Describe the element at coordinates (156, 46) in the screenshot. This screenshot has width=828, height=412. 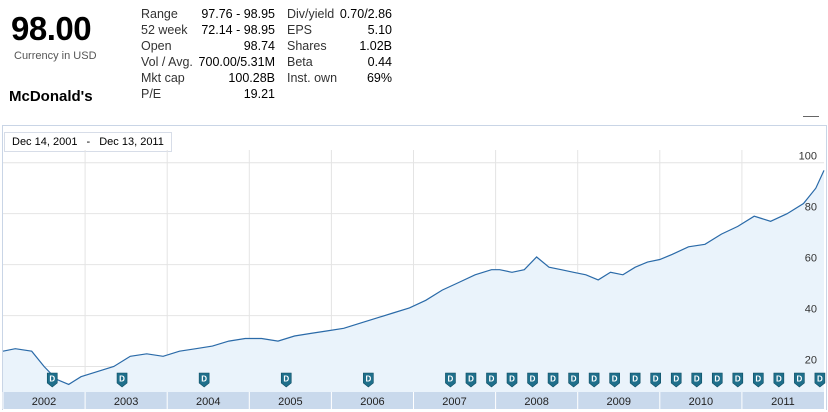
I see `stat-left-label: Open` at that location.